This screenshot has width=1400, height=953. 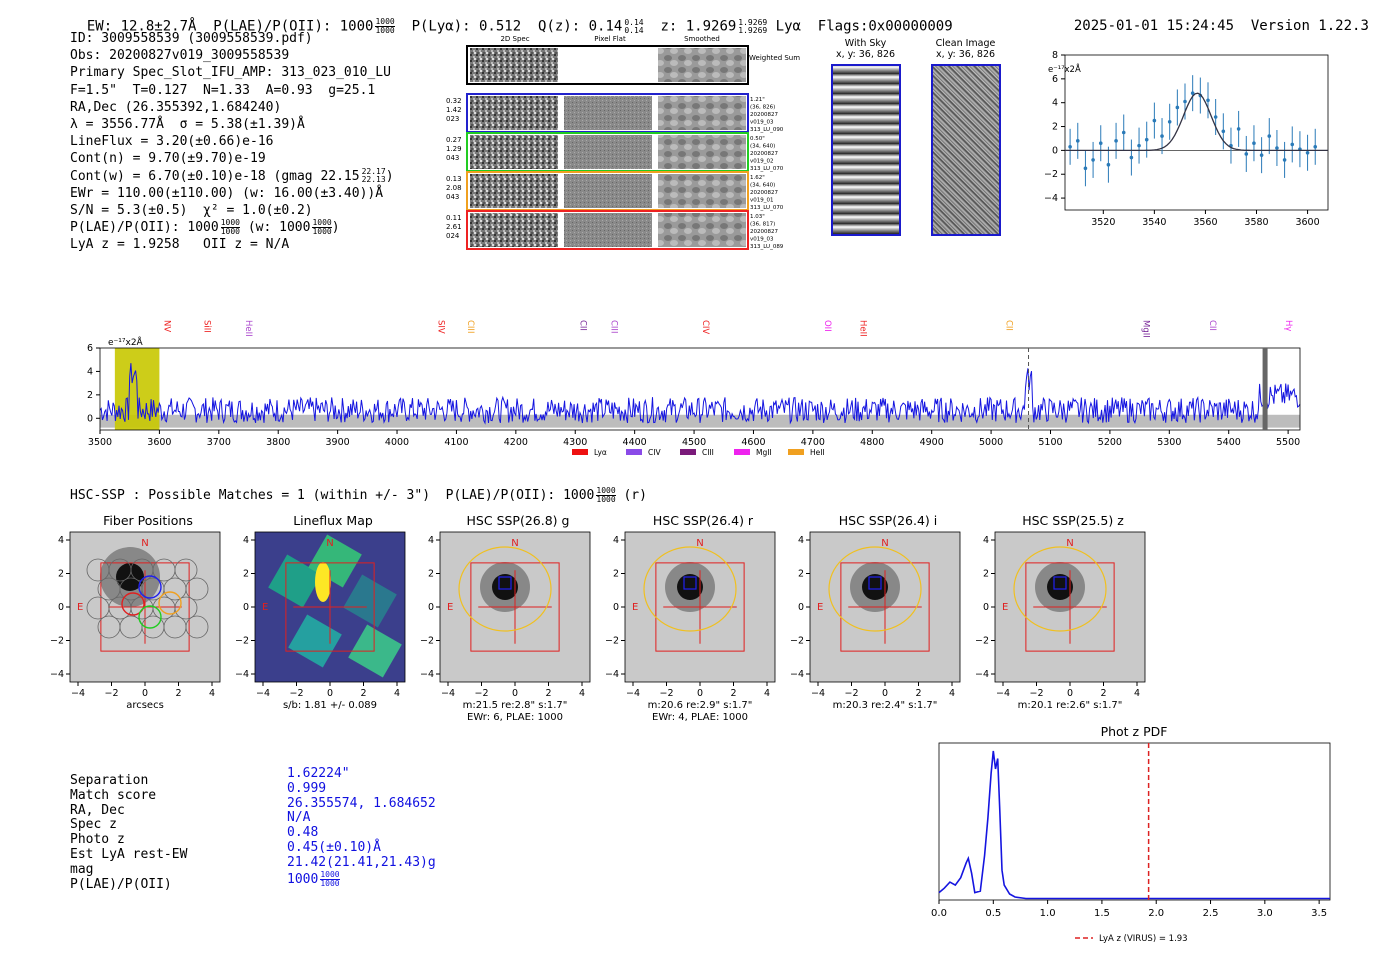 What do you see at coordinates (607, 230) in the screenshot?
I see `cutout-row-frame` at bounding box center [607, 230].